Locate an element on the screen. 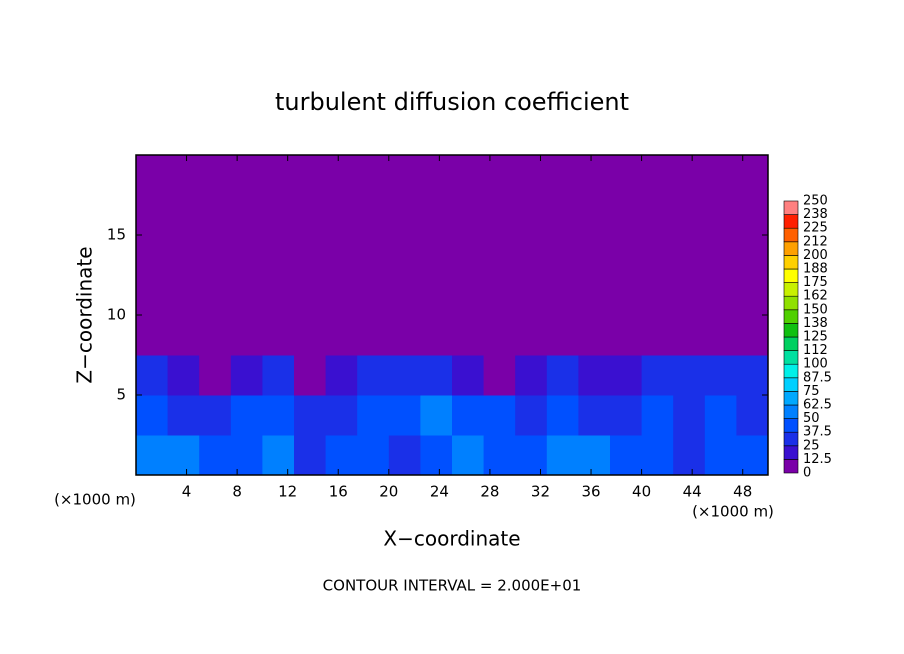 Image resolution: width=904 pixels, height=654 pixels. colorbar-label: 37.5 is located at coordinates (817, 432).